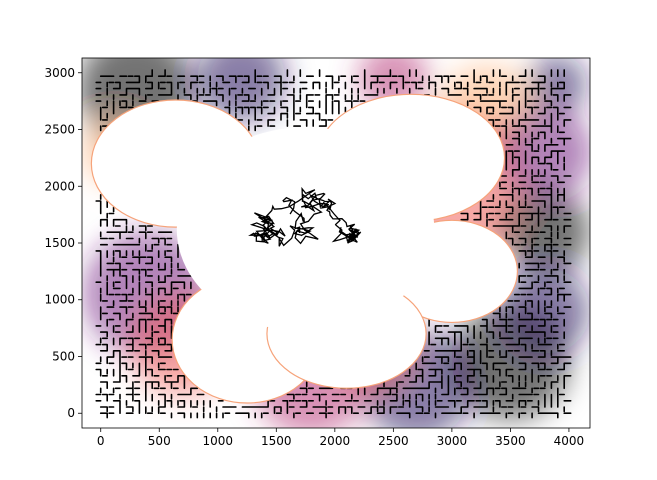 This screenshot has width=657, height=480. I want to click on x-tick-label: 4000, so click(569, 441).